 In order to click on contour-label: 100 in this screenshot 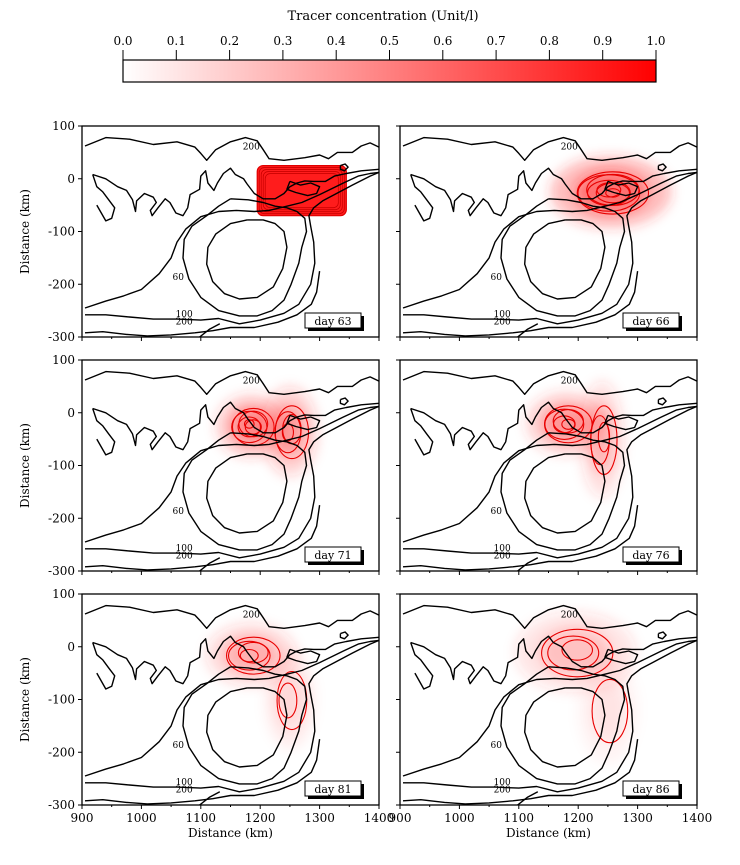, I will do `click(184, 783)`.